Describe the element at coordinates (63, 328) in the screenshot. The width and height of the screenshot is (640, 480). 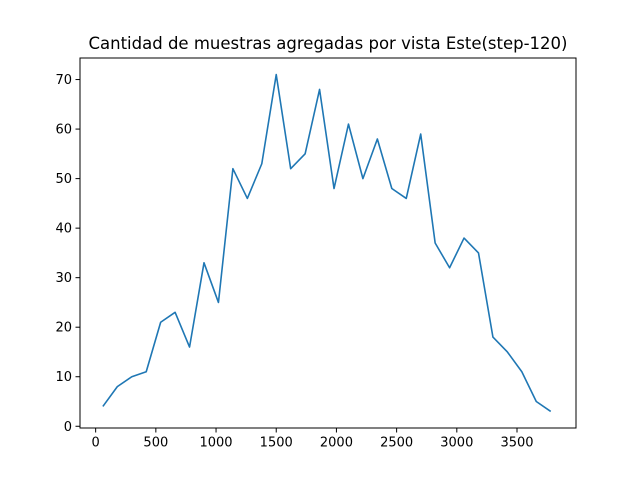
I see `y-tick-label: 20` at that location.